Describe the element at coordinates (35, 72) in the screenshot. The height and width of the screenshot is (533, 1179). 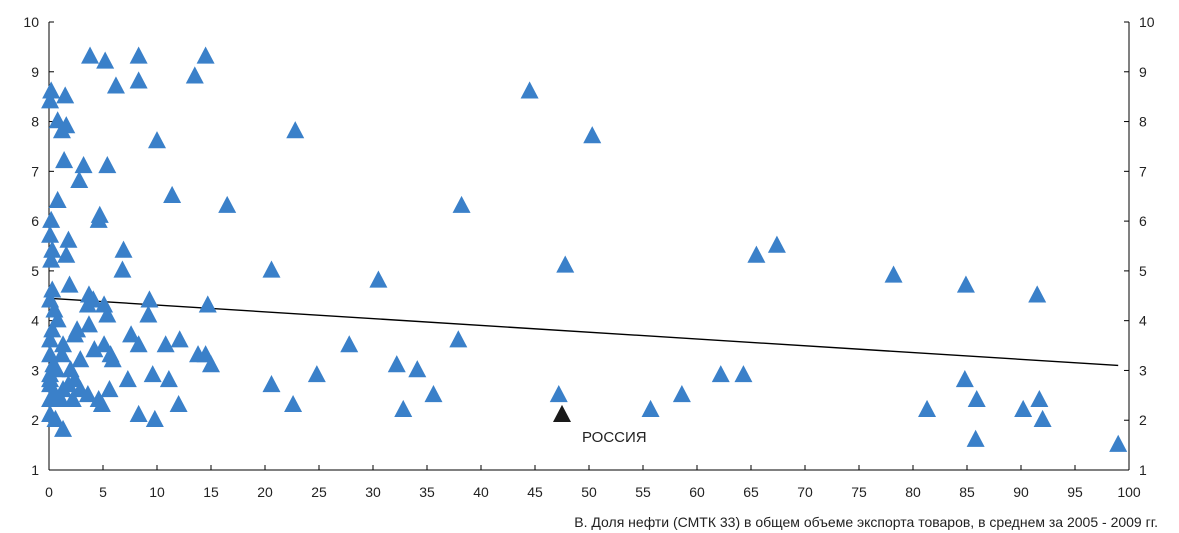
I see `y-tick-label-left: 9` at that location.